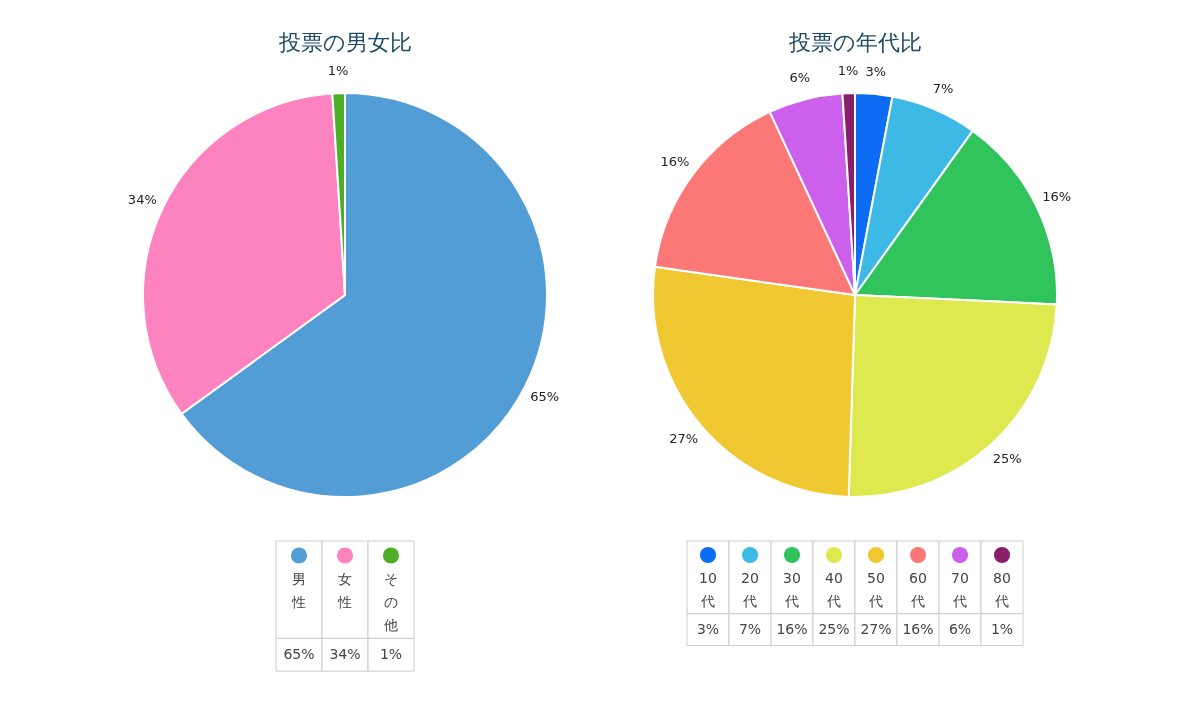 Image resolution: width=1200 pixels, height=709 pixels. I want to click on legend-label: 30代, so click(792, 589).